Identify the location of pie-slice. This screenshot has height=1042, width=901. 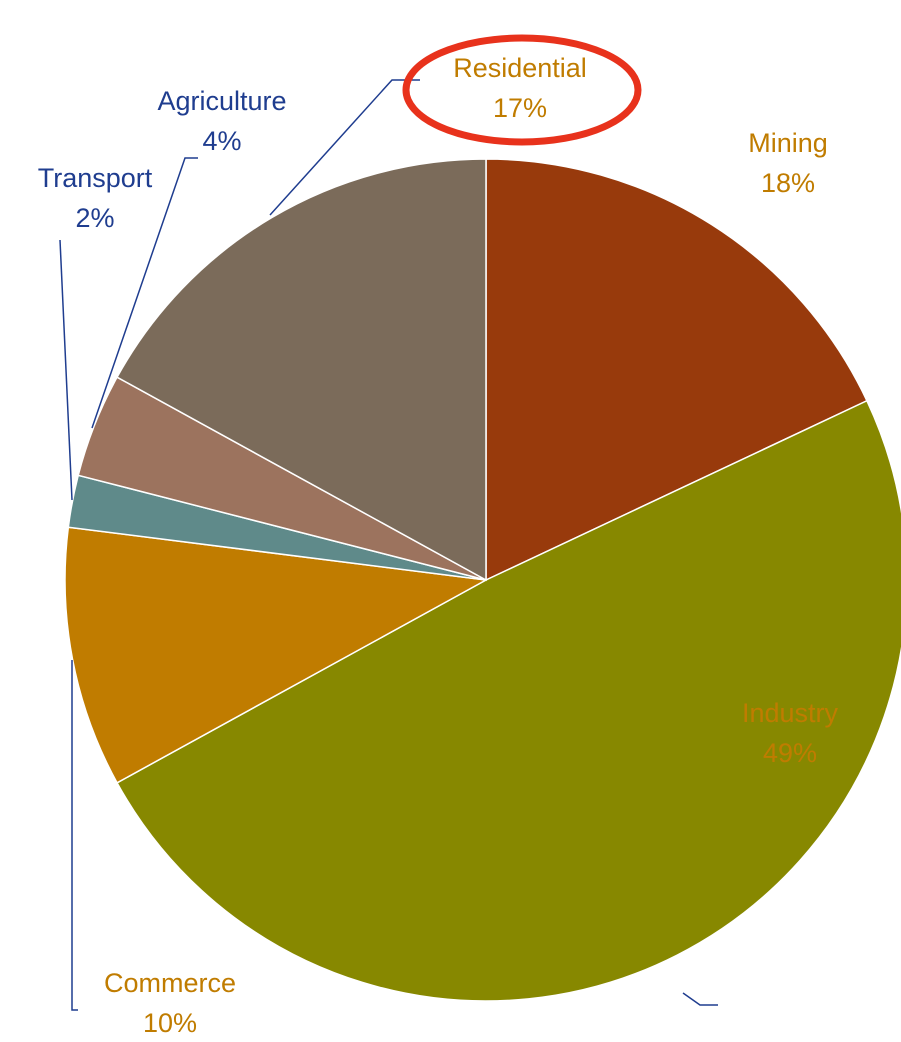
(276, 655).